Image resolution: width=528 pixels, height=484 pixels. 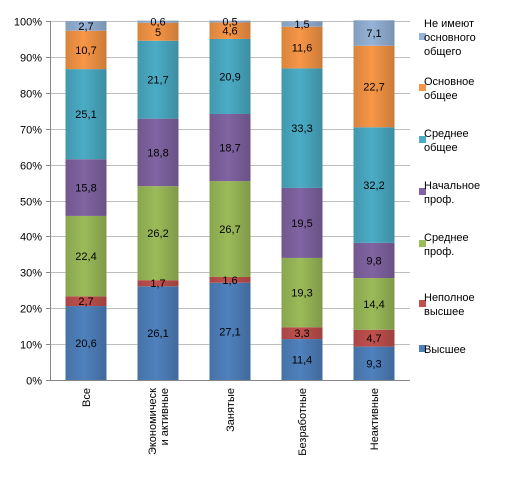 I want to click on data-label: 19,3, so click(x=301, y=294).